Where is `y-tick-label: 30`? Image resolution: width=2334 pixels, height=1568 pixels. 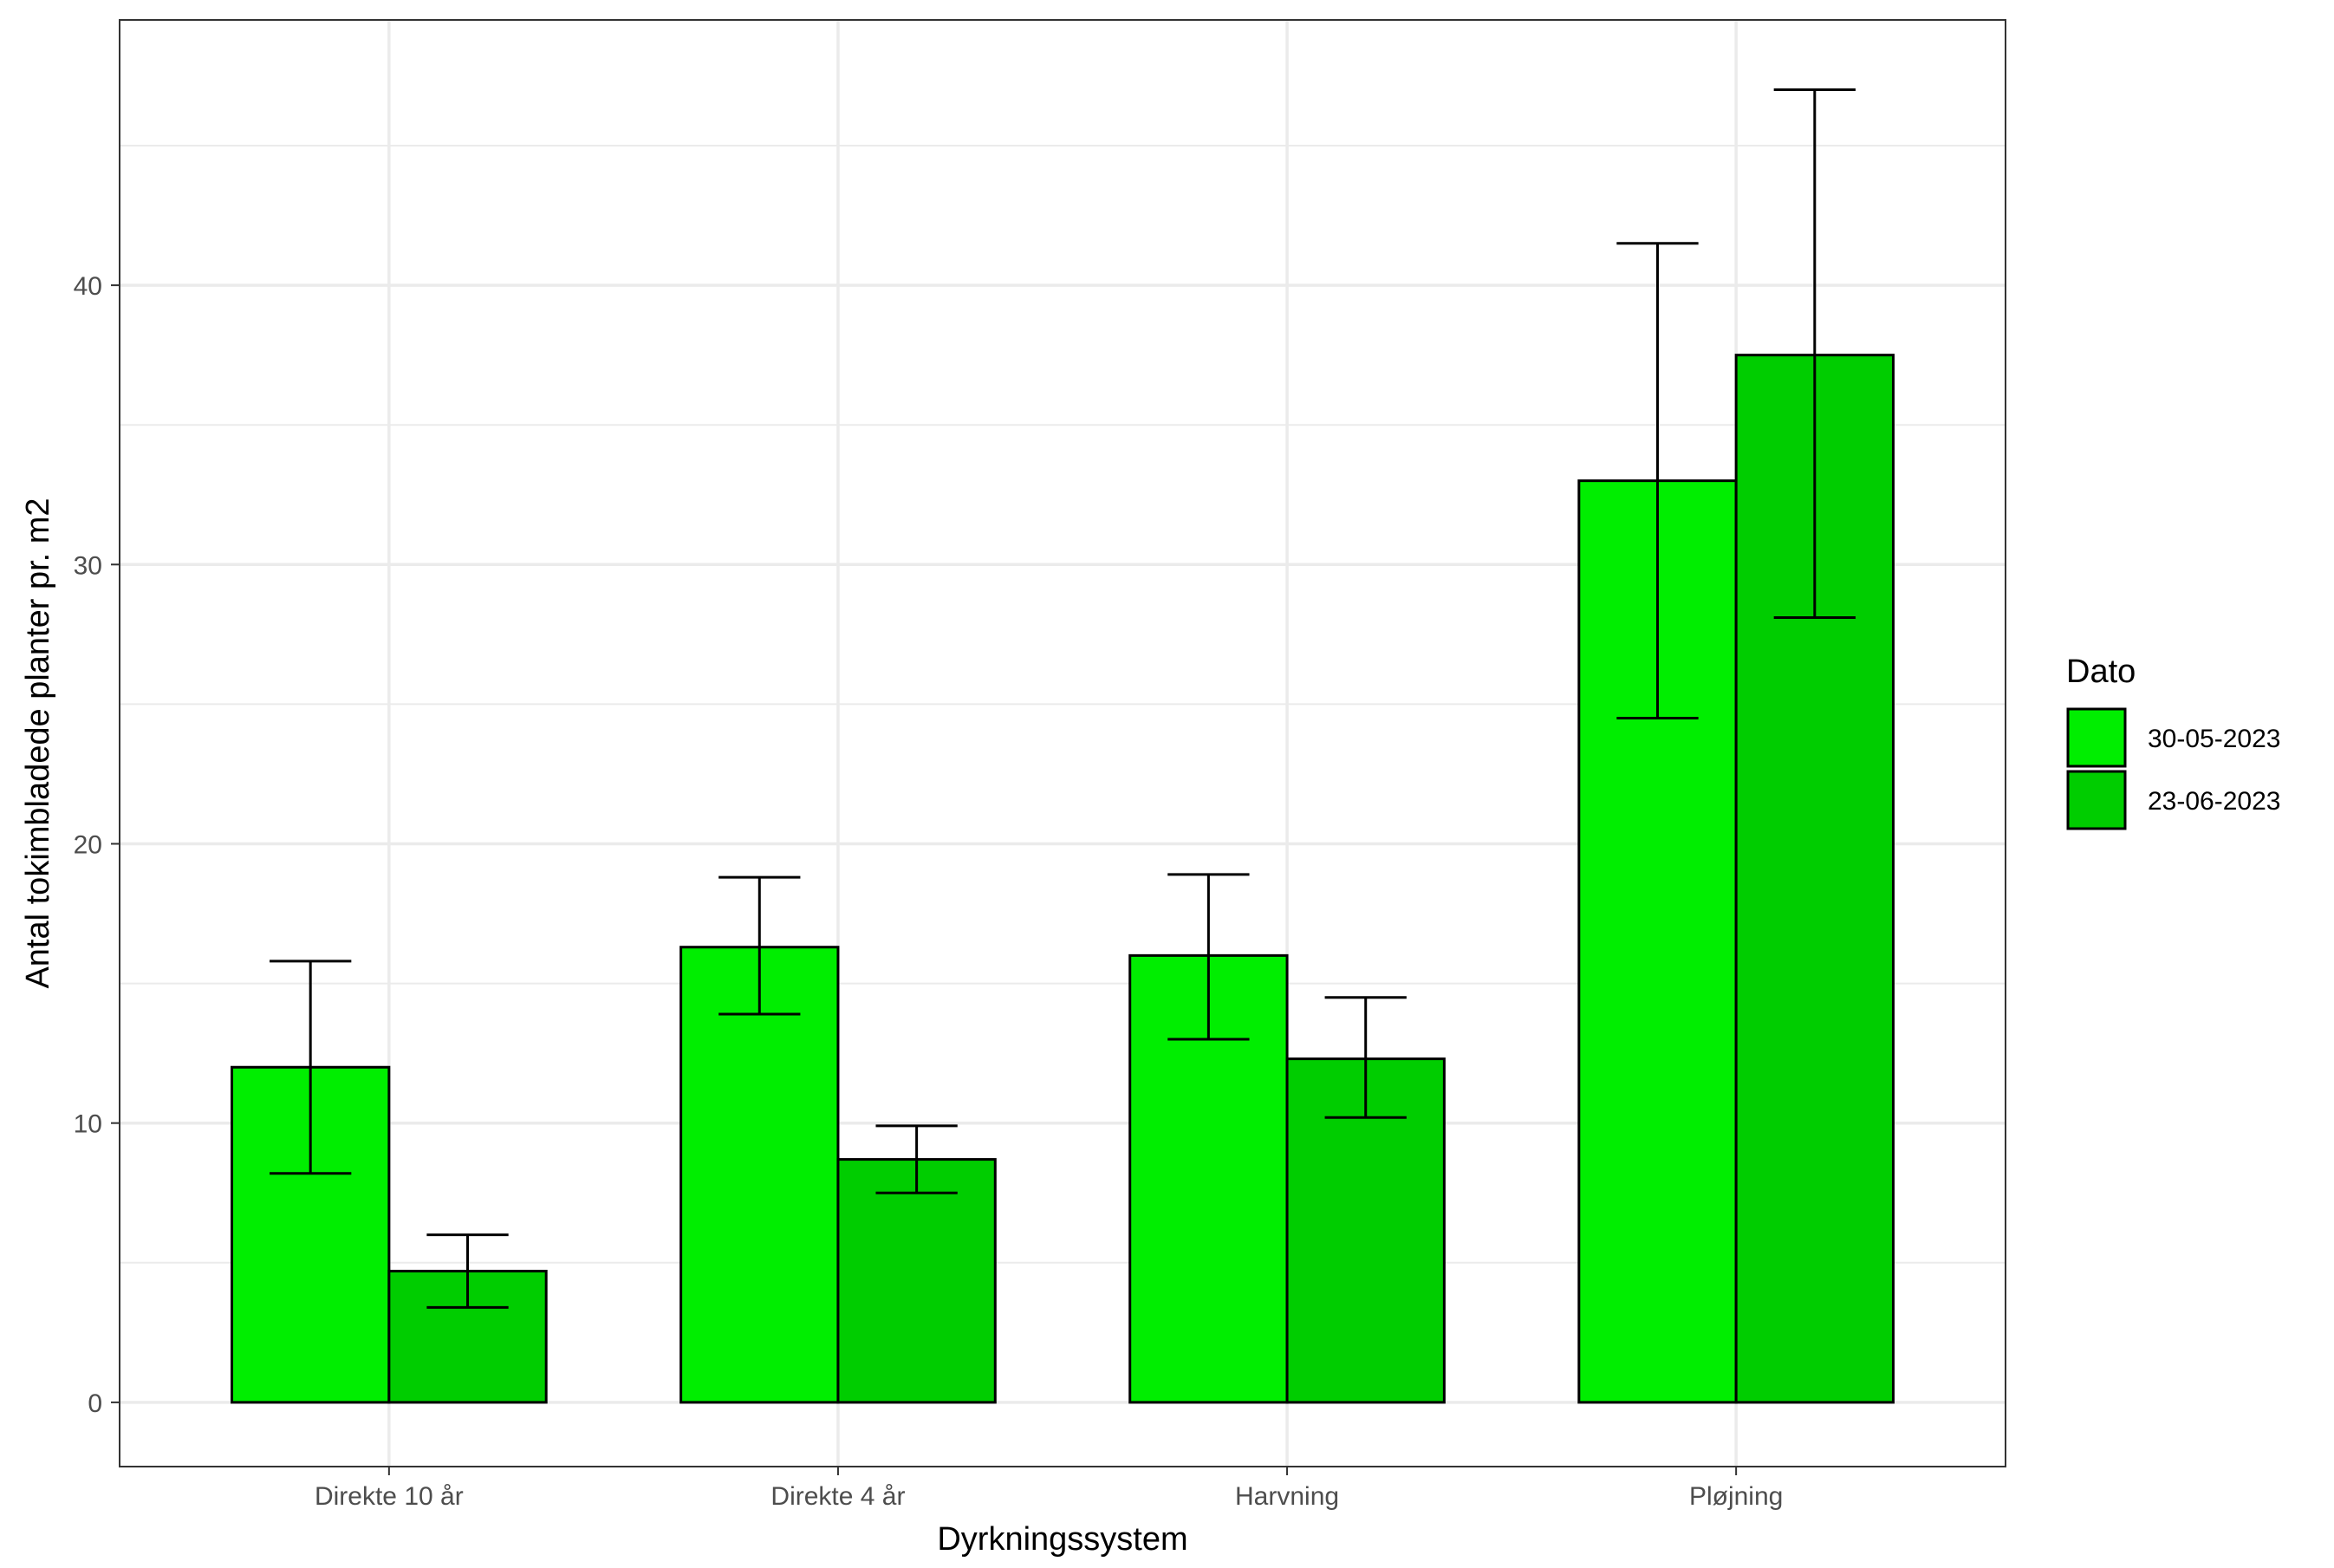
y-tick-label: 30 is located at coordinates (88, 565).